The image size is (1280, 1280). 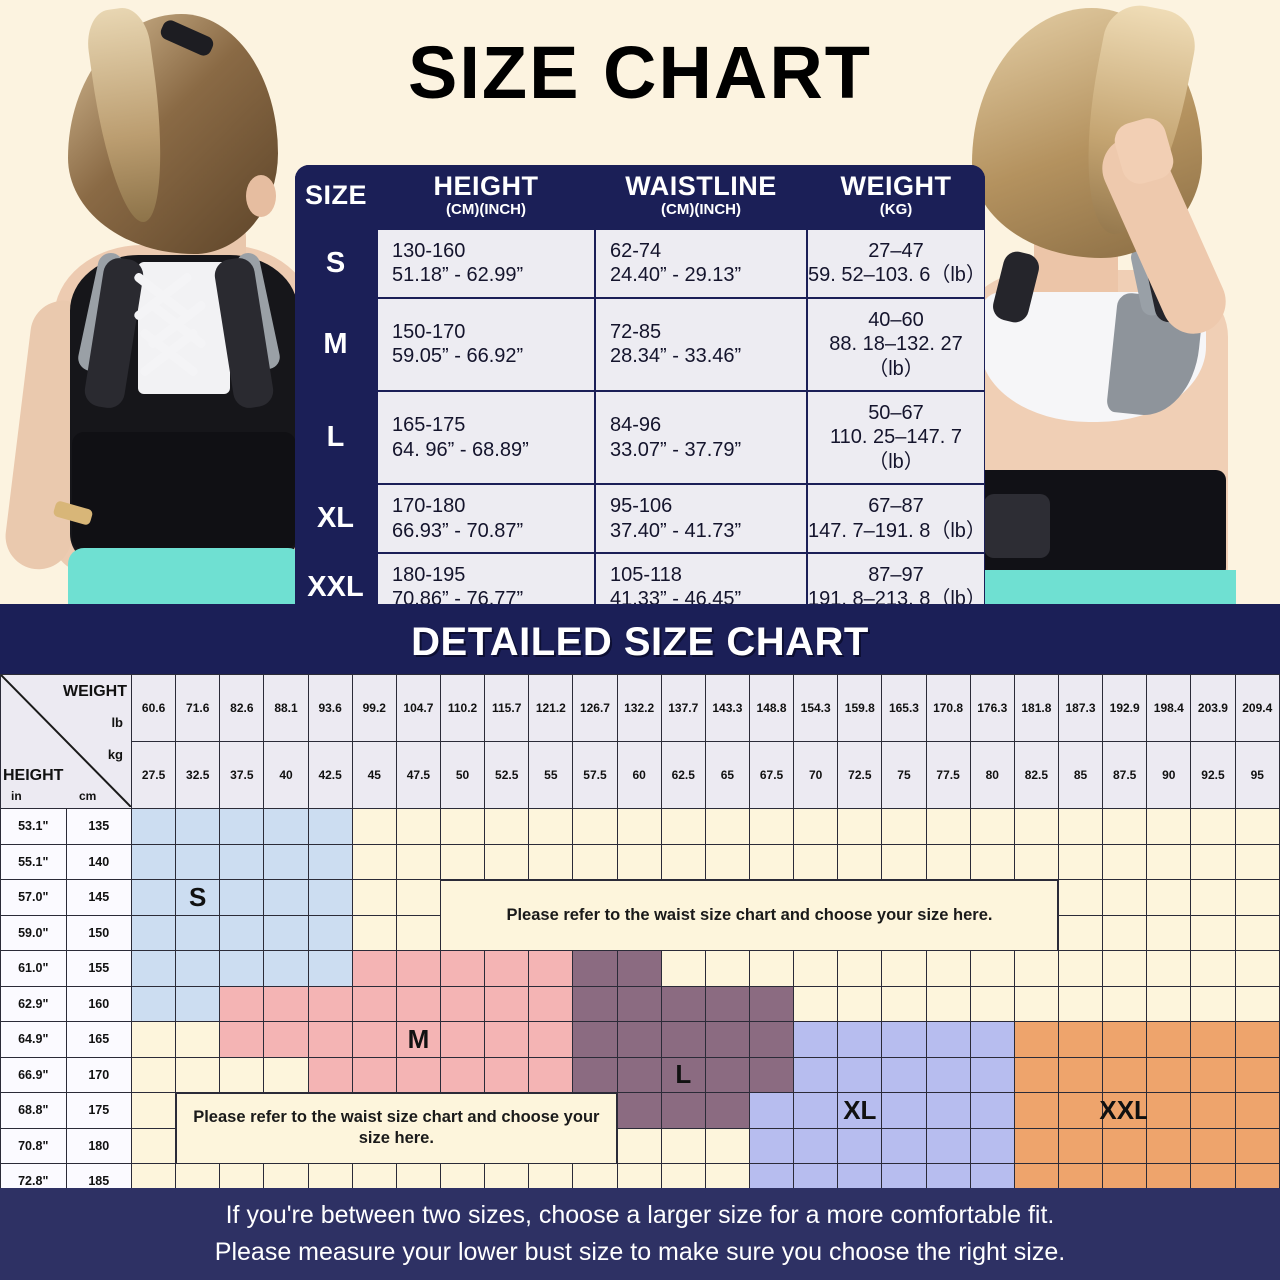 What do you see at coordinates (418, 1039) in the screenshot?
I see `grid-cell-zone-m: M` at bounding box center [418, 1039].